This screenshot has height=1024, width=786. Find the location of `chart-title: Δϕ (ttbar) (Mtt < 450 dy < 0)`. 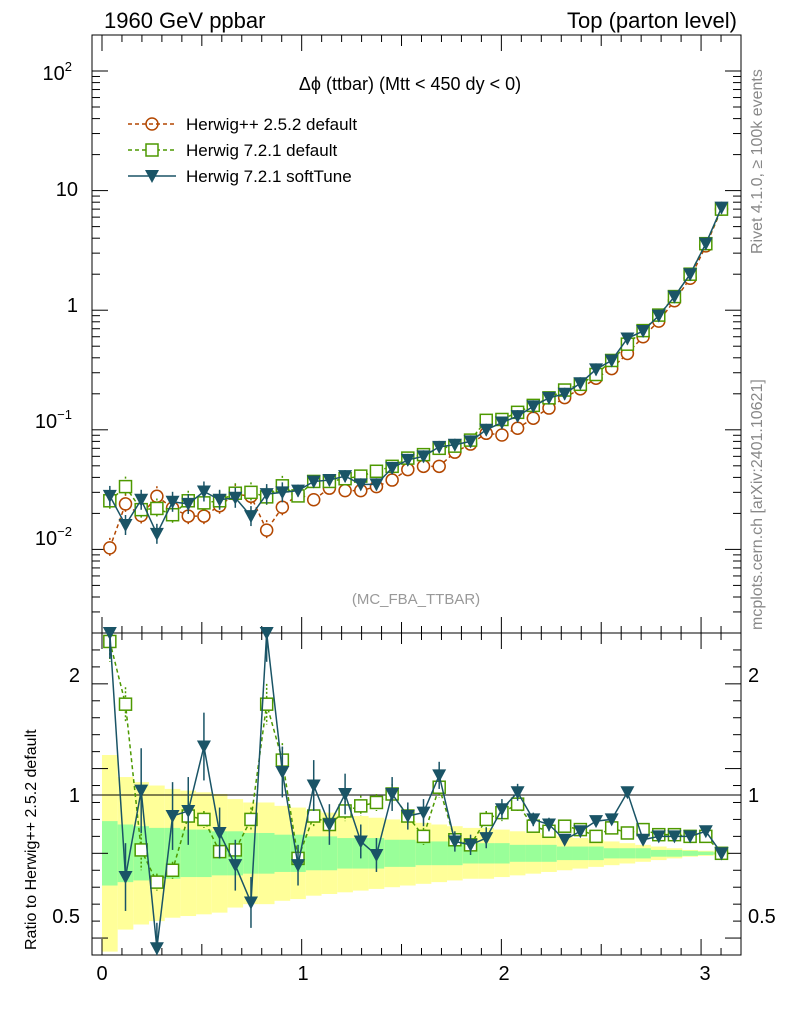

chart-title: Δϕ (ttbar) (Mtt < 450 dy < 0) is located at coordinates (410, 84).